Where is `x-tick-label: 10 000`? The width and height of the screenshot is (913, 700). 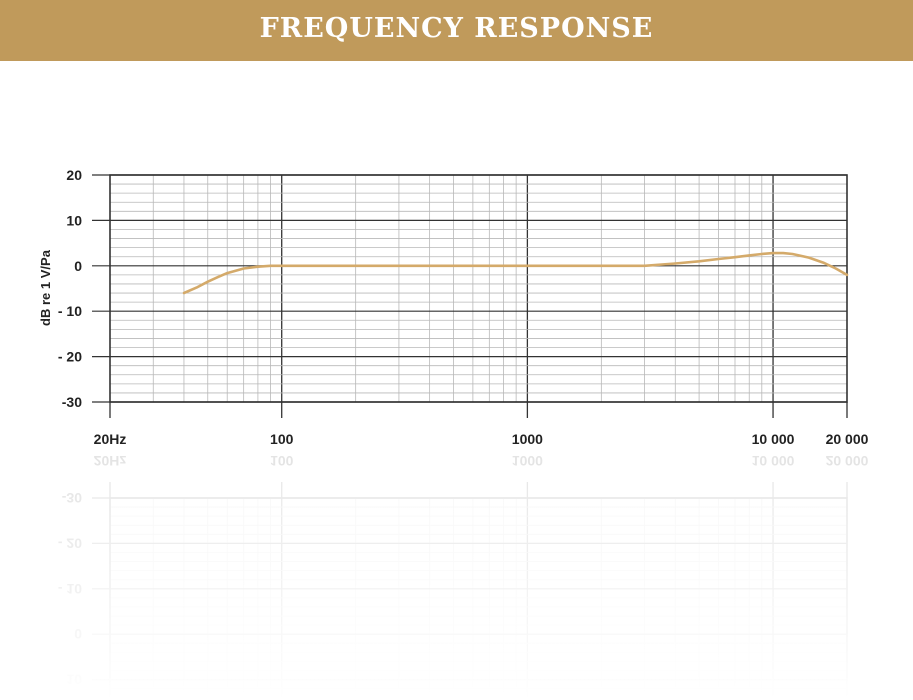
x-tick-label: 10 000 is located at coordinates (773, 439).